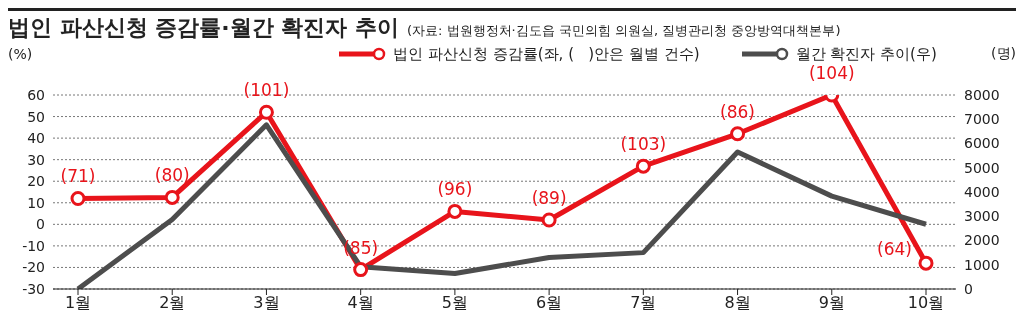 This screenshot has width=1024, height=330. Describe the element at coordinates (1003, 54) in the screenshot. I see `y2-axis-title: (명)` at that location.